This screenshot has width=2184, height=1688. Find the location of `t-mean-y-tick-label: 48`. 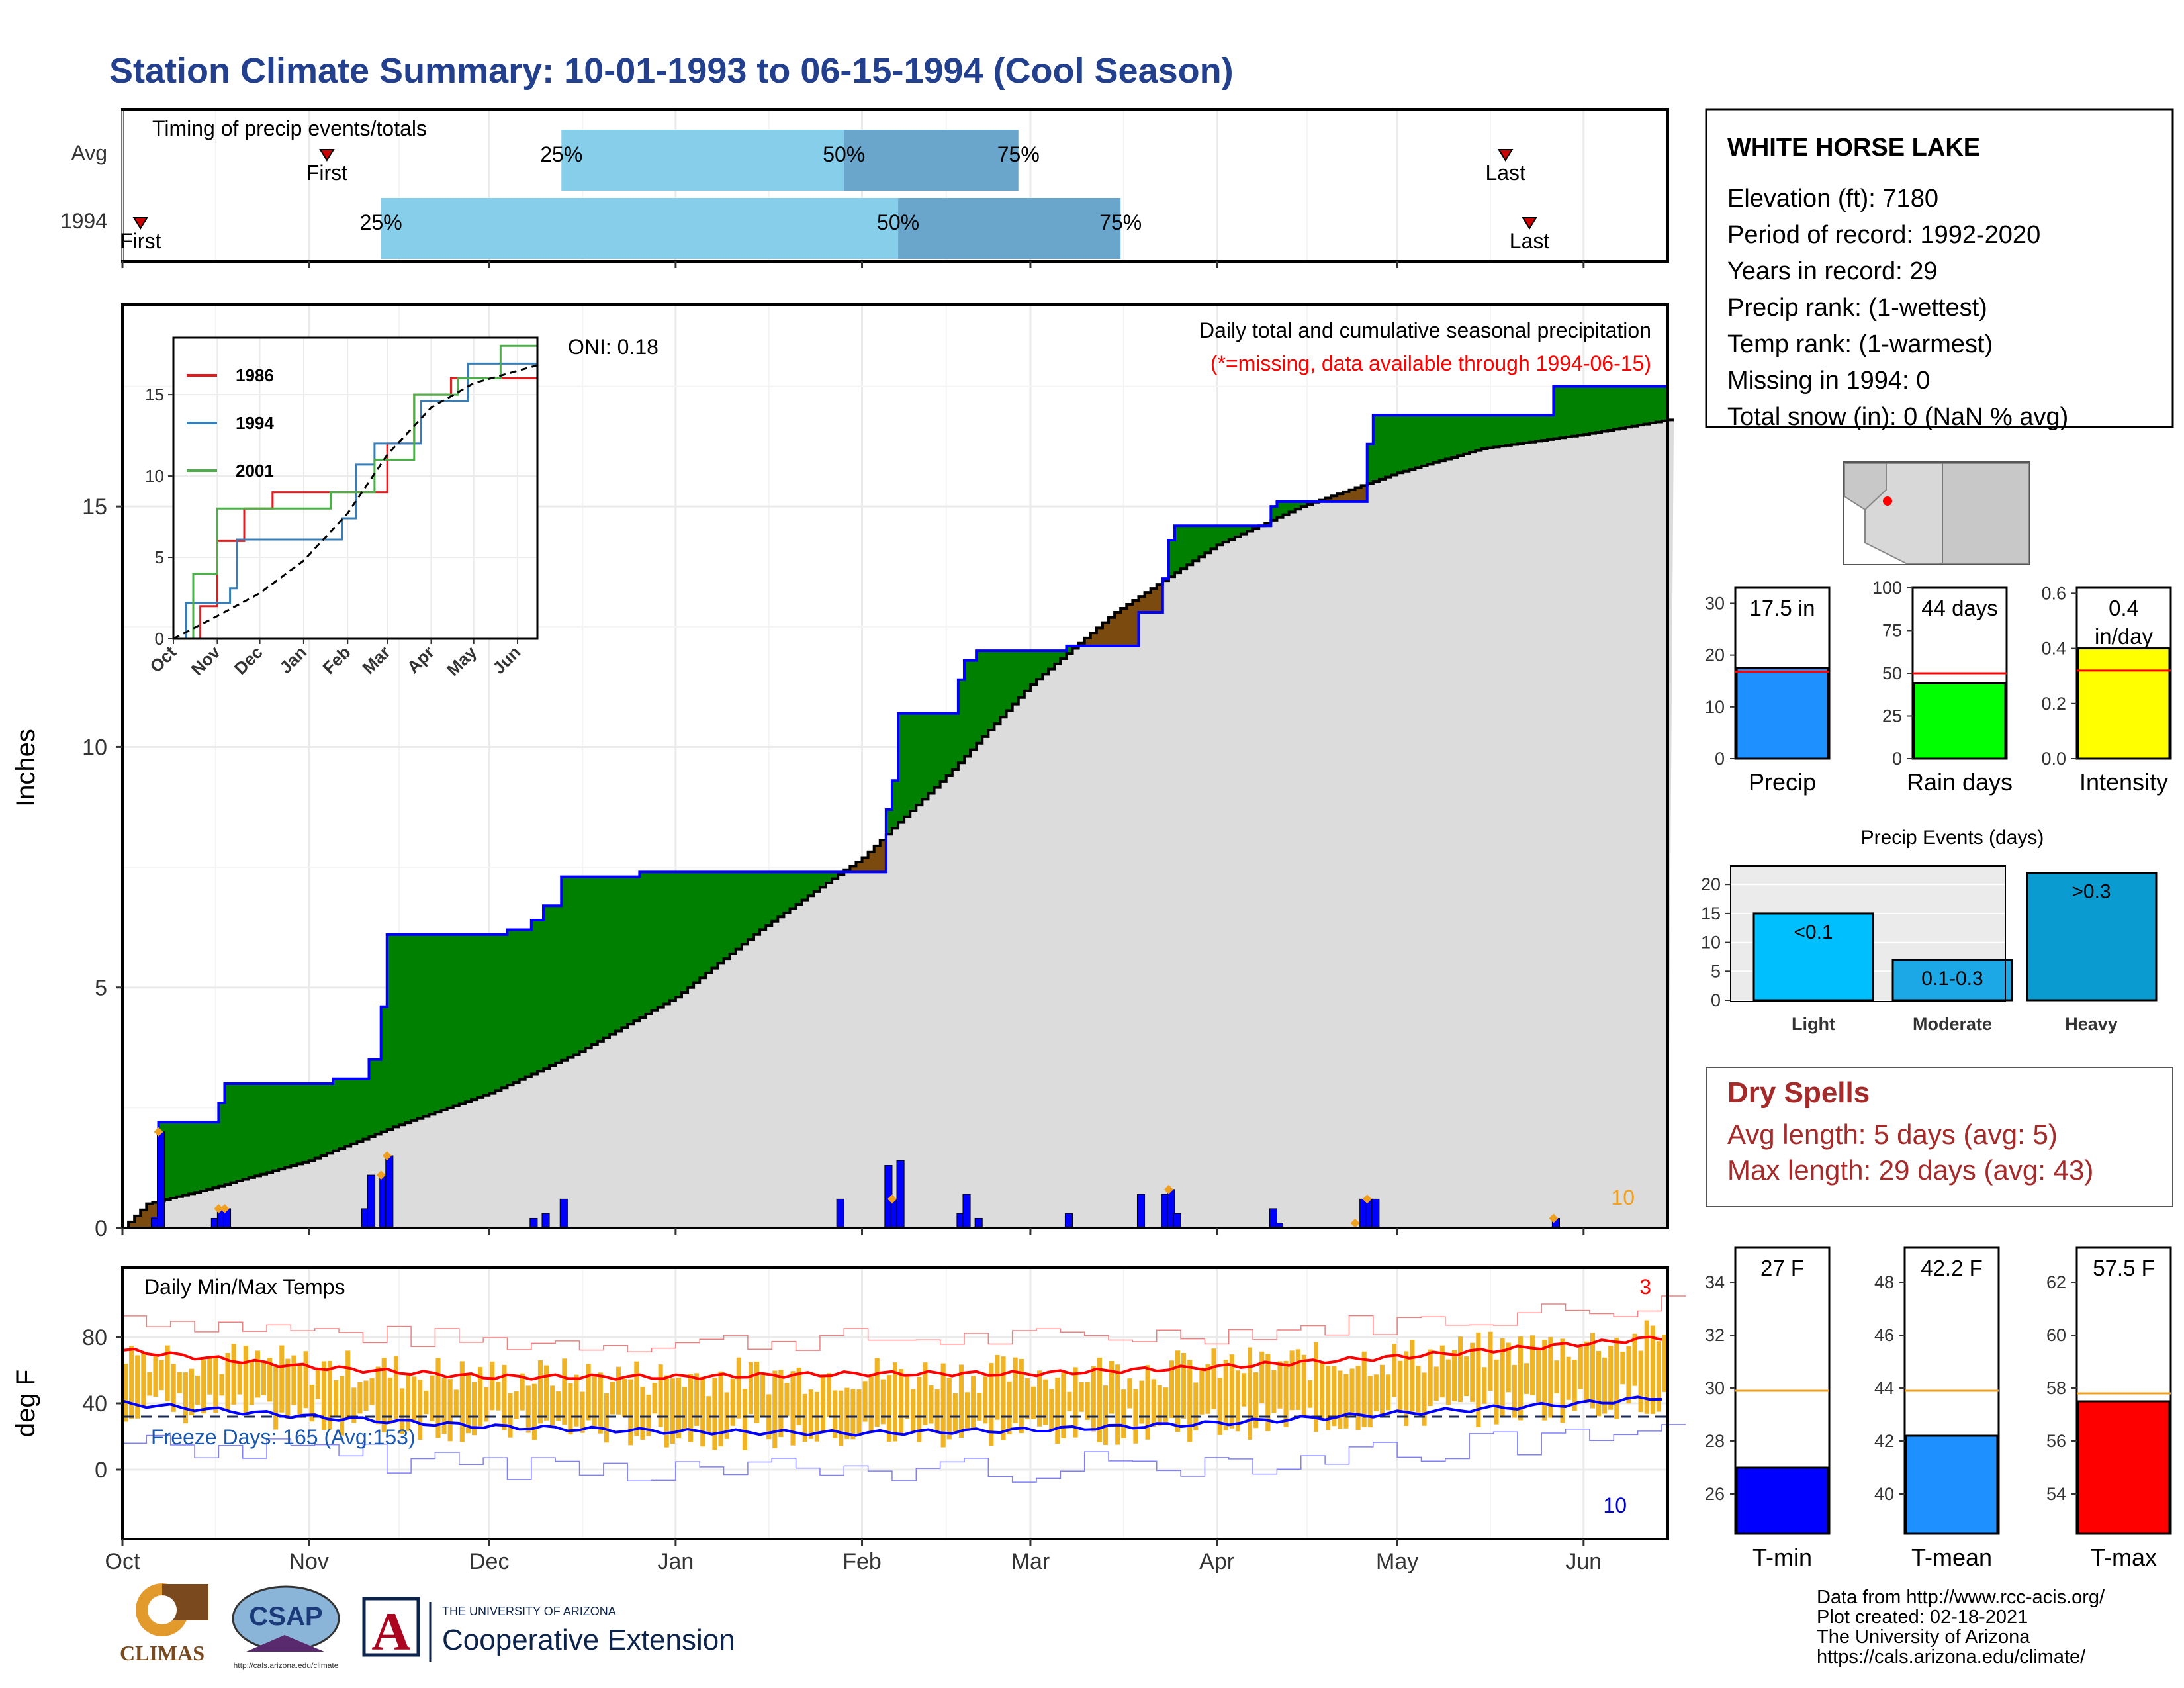

t-mean-y-tick-label: 48 is located at coordinates (1884, 1282).